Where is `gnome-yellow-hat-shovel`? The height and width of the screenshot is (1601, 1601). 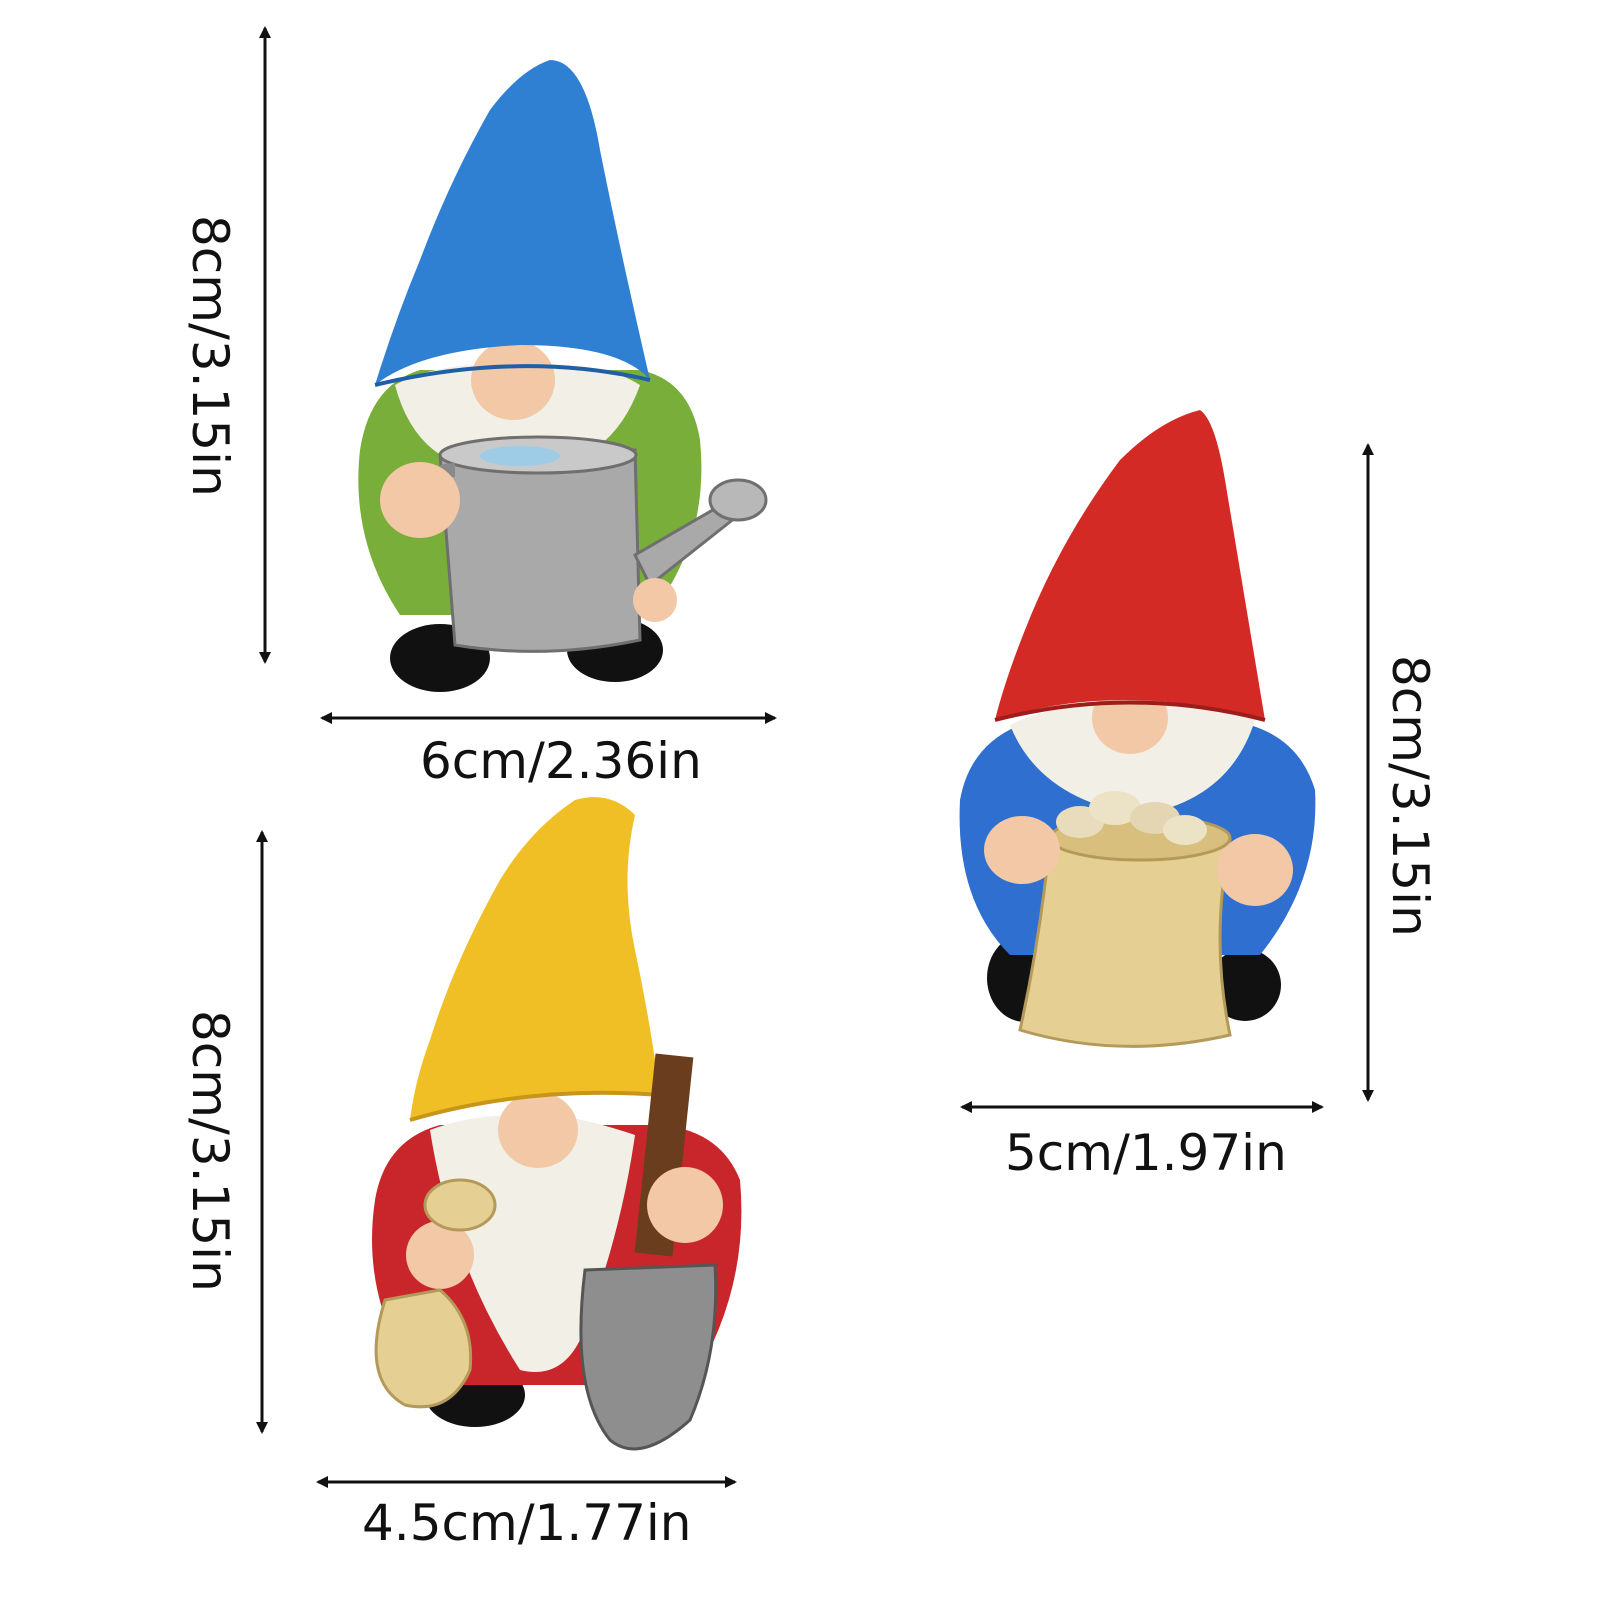
gnome-yellow-hat-shovel is located at coordinates (557, 1124).